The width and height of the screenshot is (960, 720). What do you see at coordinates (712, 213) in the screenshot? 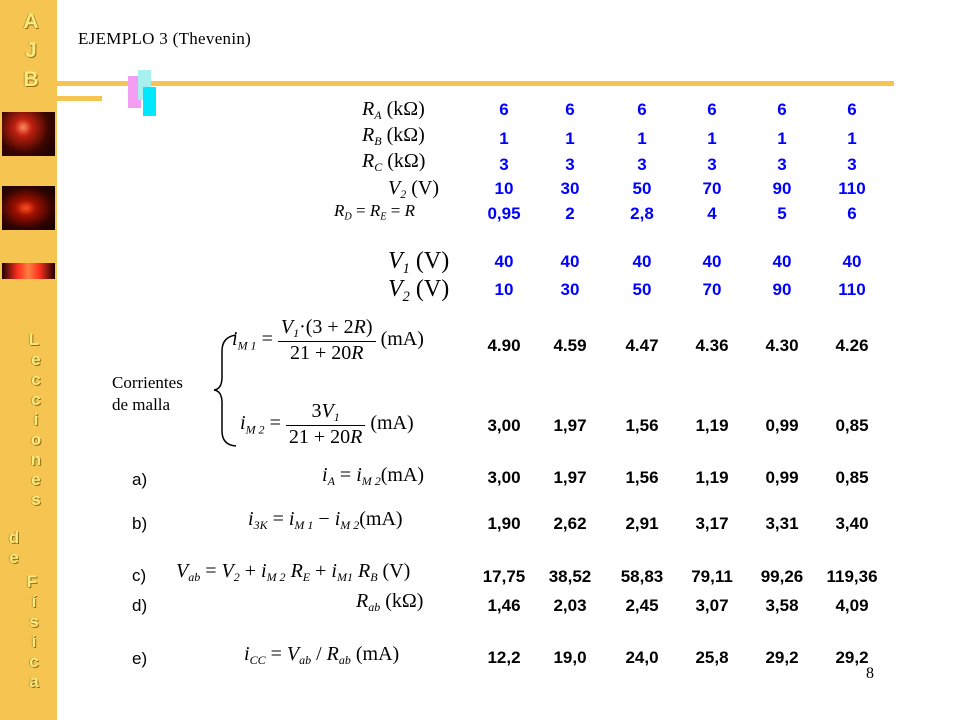
I see `table-cell: 4` at bounding box center [712, 213].